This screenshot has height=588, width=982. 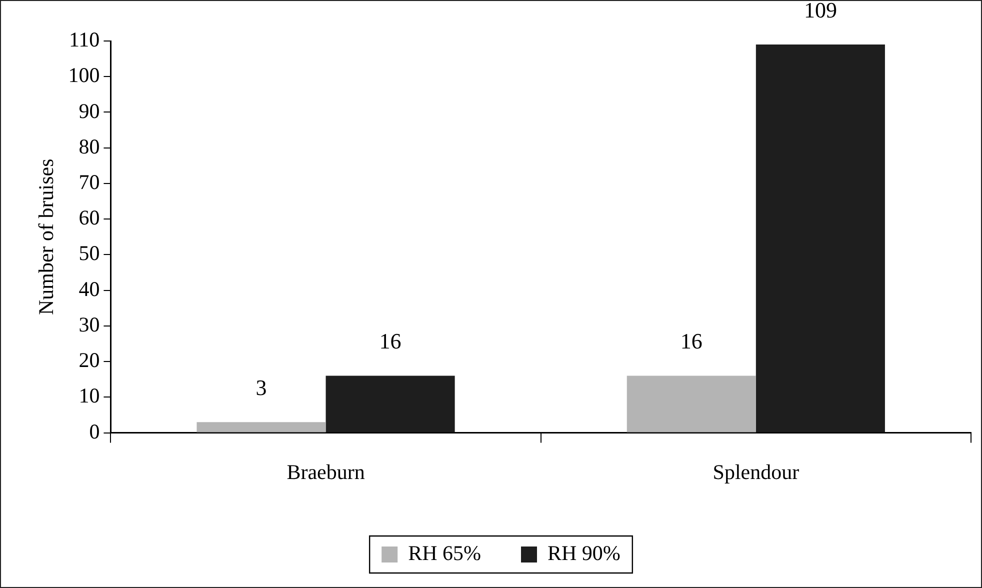 I want to click on y-tick-label: 60, so click(x=89, y=218).